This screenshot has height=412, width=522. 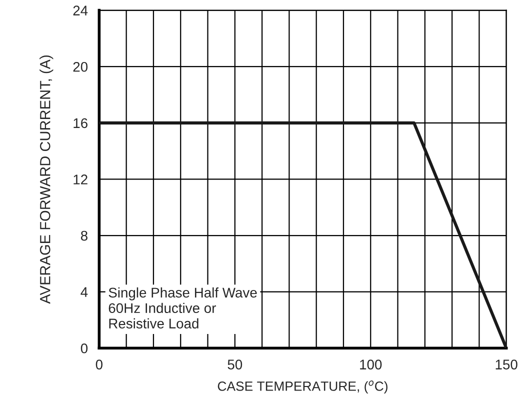 I want to click on y-tick-label: 16, so click(x=81, y=123).